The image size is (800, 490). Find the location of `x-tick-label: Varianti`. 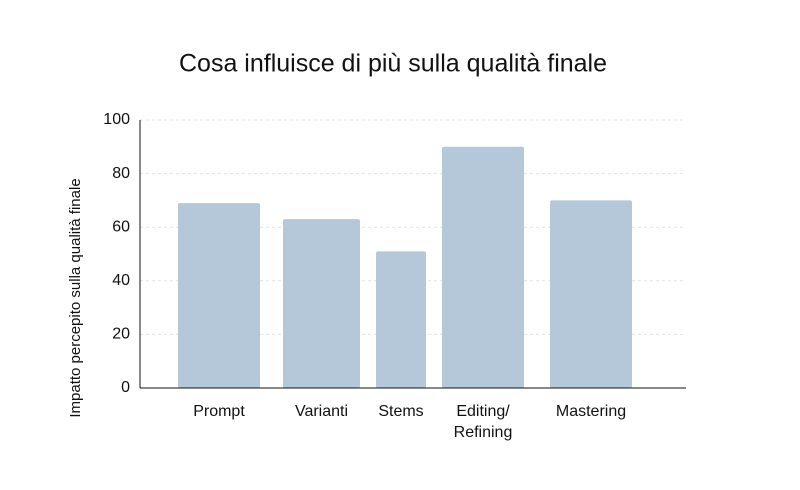

x-tick-label: Varianti is located at coordinates (321, 411).